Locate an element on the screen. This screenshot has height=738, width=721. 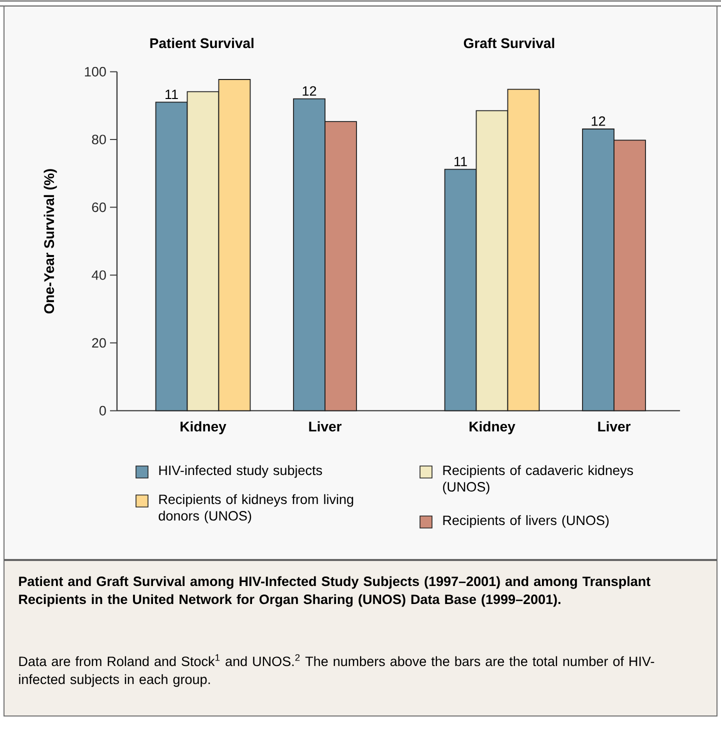
text: Patient and Graft Survival among HIV-Infected Study Subjects (1997–2001) and among Transplant Recipients in the United Network for Organ Sharing (UNOS) Data Base (1999–2001). is located at coordinates (334, 591).